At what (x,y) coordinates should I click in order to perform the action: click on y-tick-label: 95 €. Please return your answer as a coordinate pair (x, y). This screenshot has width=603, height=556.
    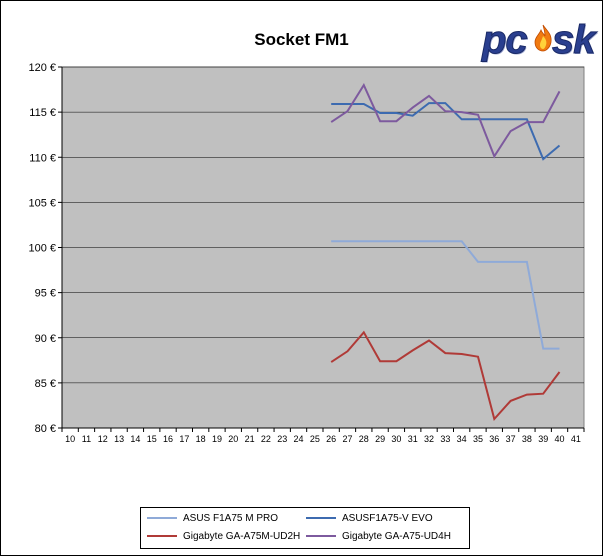
    Looking at the image, I should click on (45, 294).